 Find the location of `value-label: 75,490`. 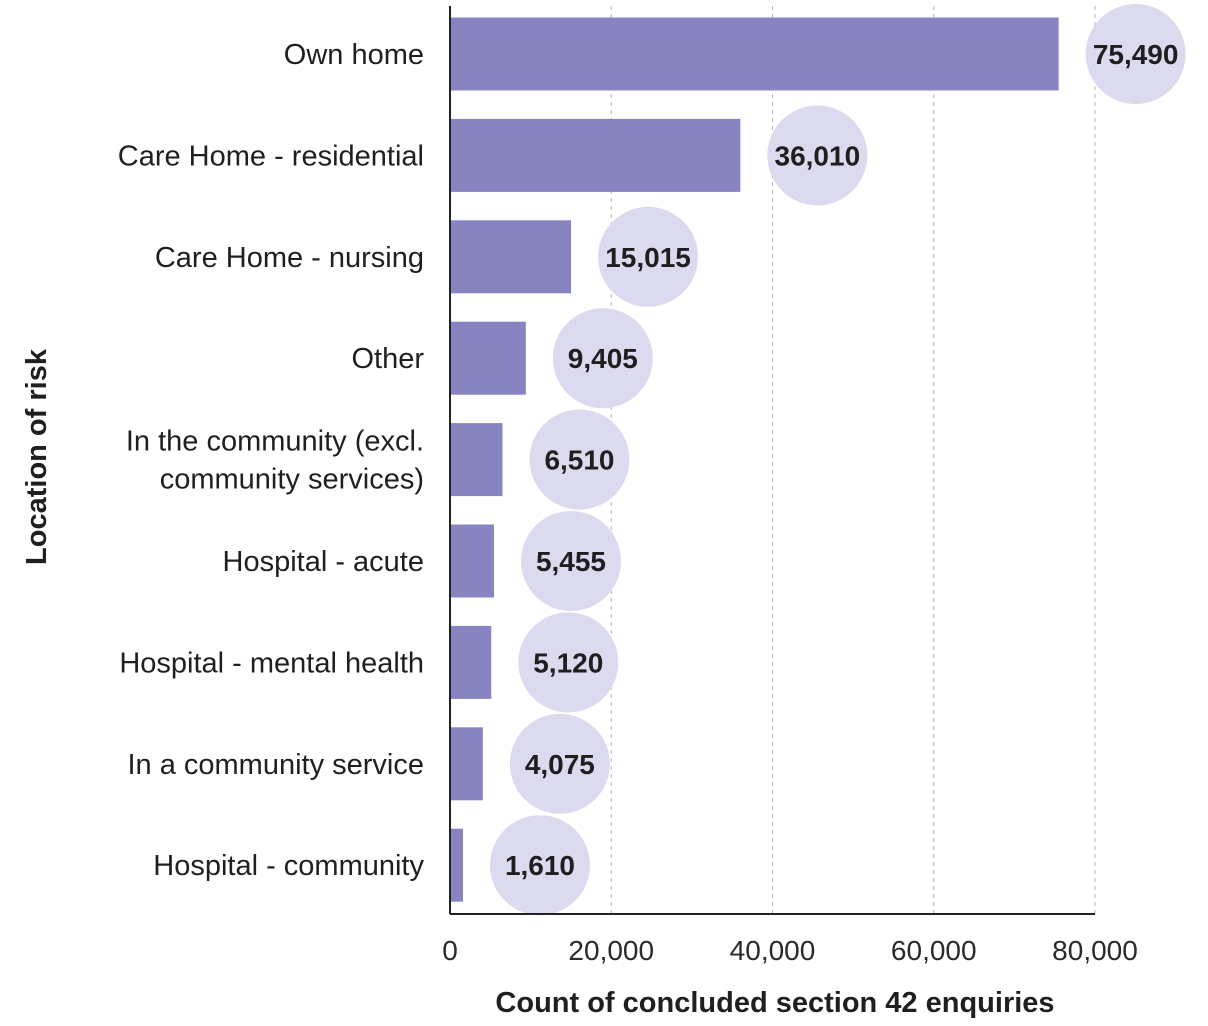

value-label: 75,490 is located at coordinates (1136, 54).